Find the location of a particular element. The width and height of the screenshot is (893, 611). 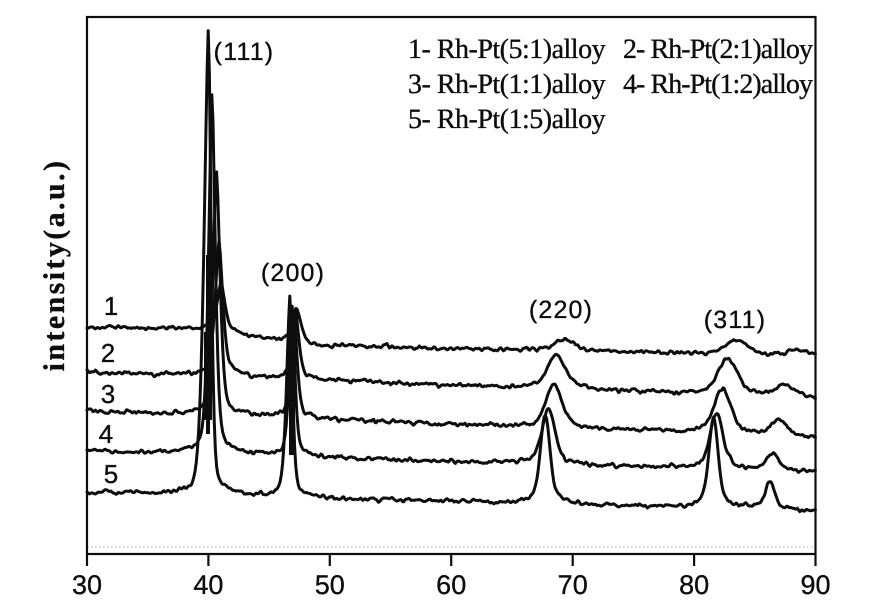

svg-text: 5- Rh-Pt(1:5)alloy is located at coordinates (507, 119).